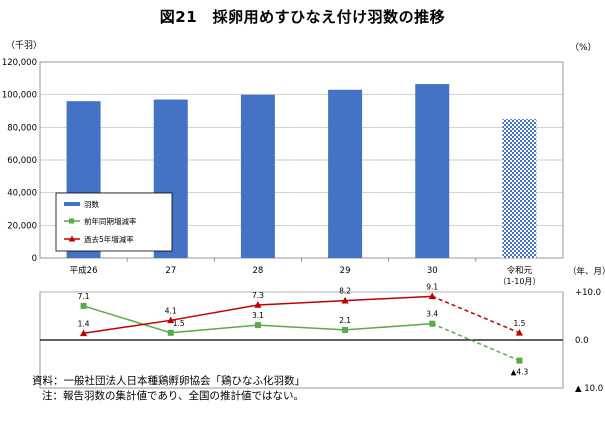 This screenshot has width=605, height=429. What do you see at coordinates (588, 293) in the screenshot?
I see `right-tick-label: +10.0` at bounding box center [588, 293].